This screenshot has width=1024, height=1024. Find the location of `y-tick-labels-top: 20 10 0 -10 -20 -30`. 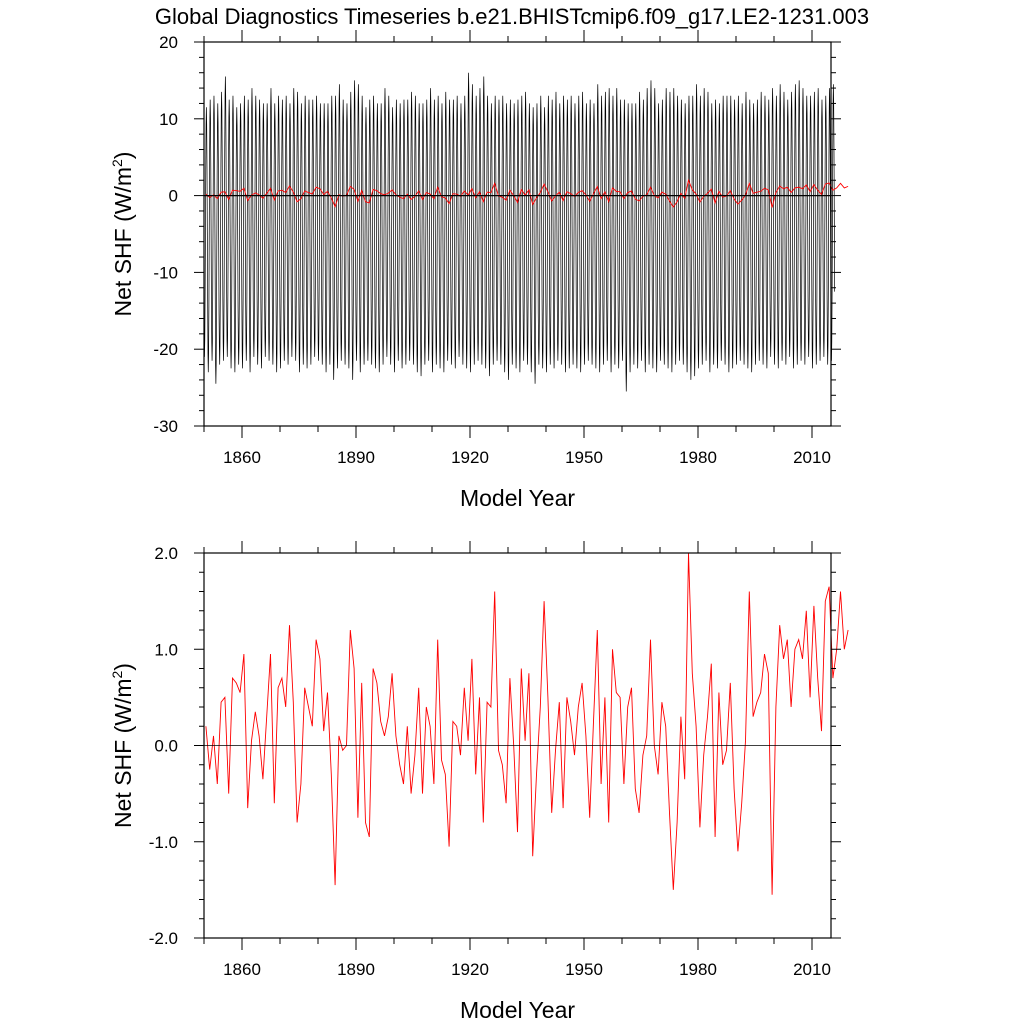

y-tick-labels-top: 20 10 0 -10 -20 -30 is located at coordinates (165, 234).